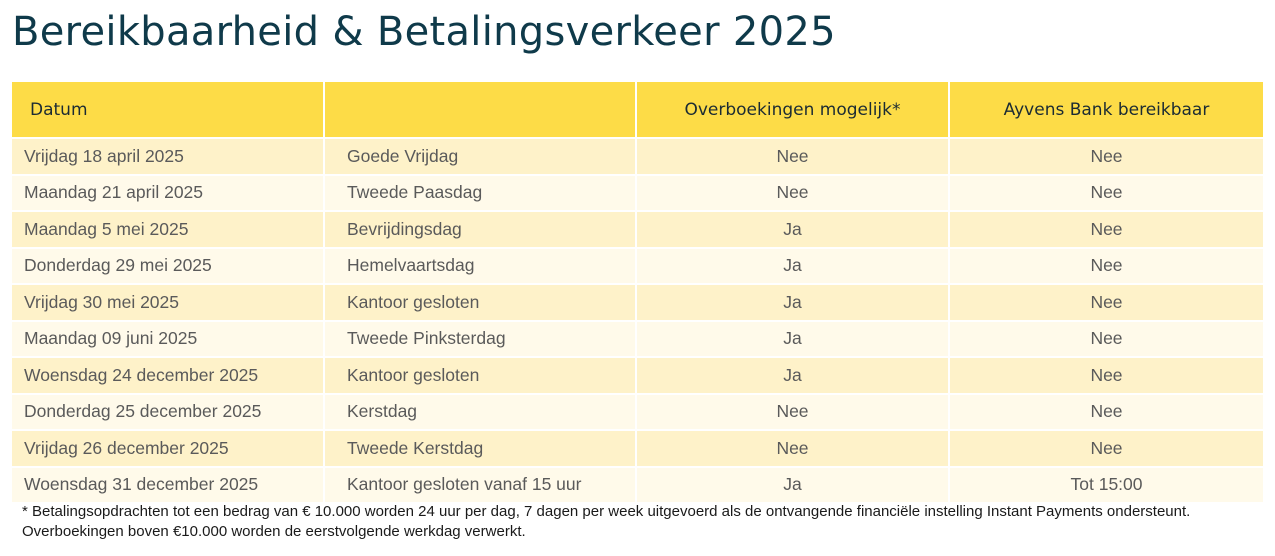 This screenshot has height=556, width=1275. I want to click on cell-holiday-name: Tweede Kerstdag, so click(480, 448).